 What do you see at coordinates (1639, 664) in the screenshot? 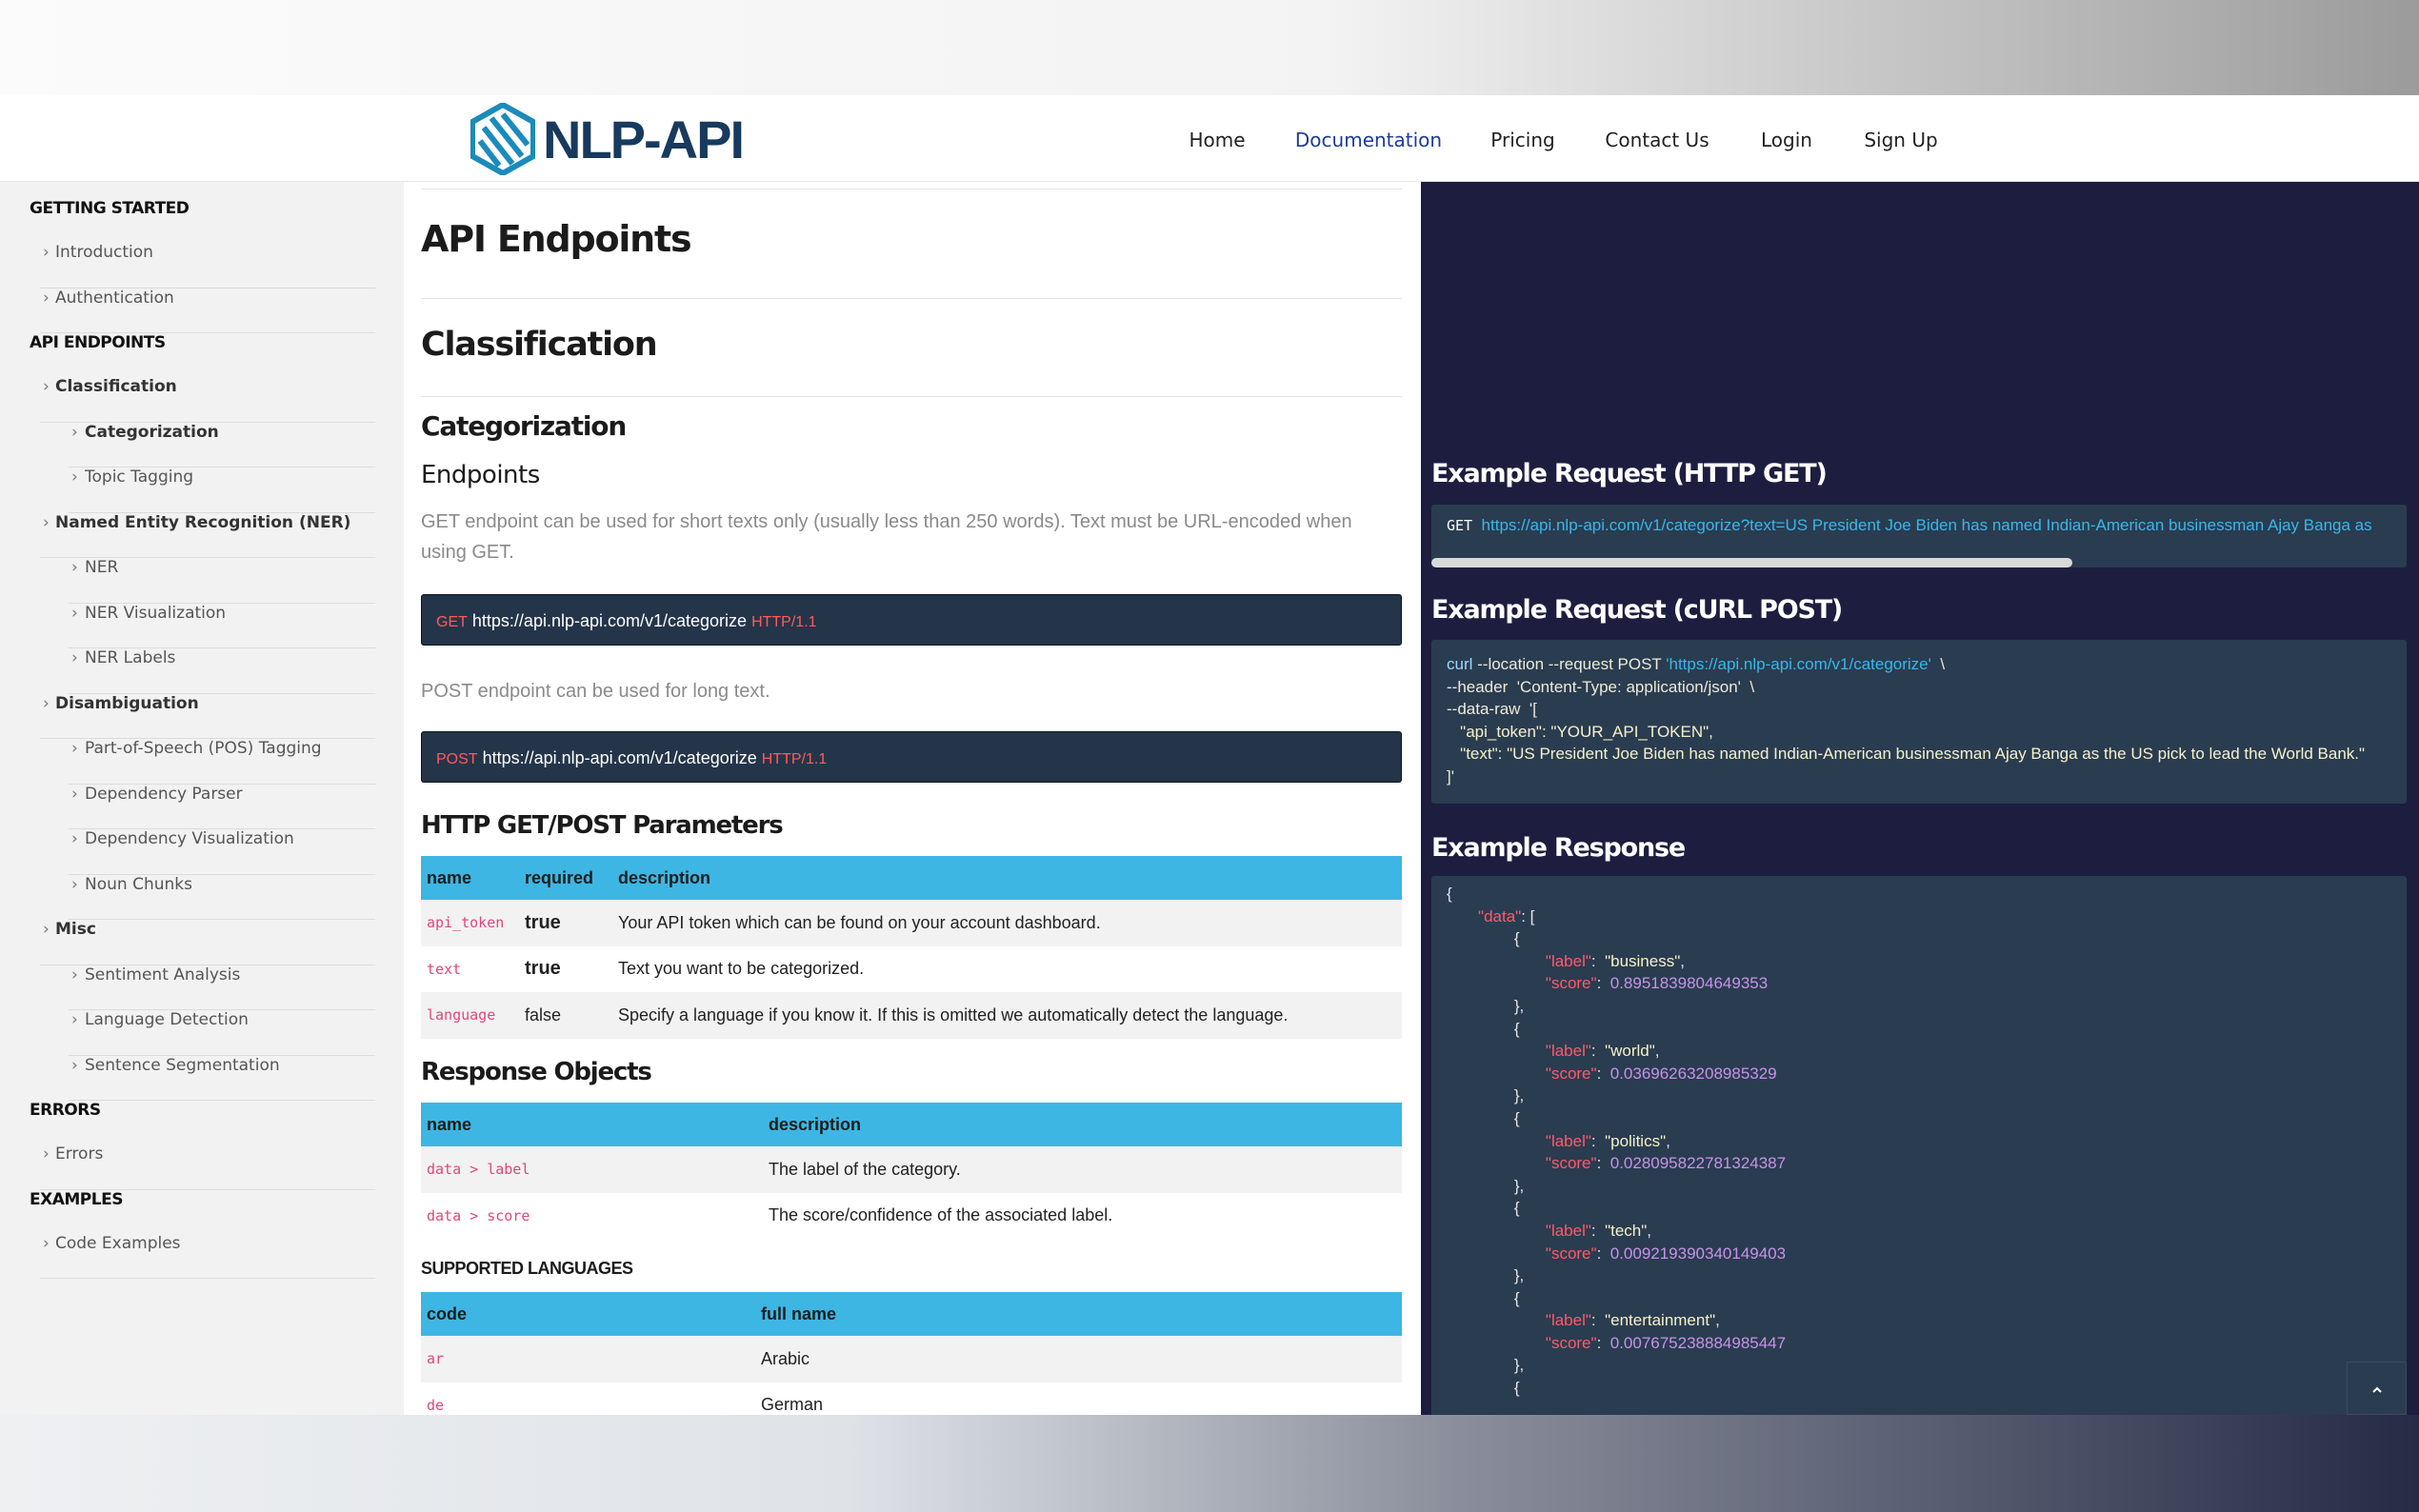
I see `code-token: POST` at bounding box center [1639, 664].